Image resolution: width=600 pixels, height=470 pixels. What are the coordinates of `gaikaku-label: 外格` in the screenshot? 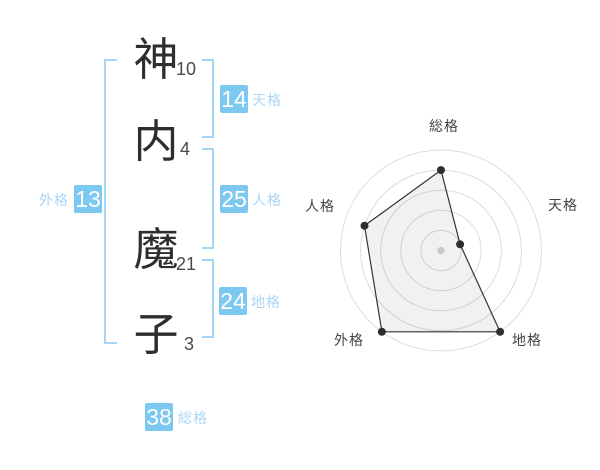 It's located at (54, 200).